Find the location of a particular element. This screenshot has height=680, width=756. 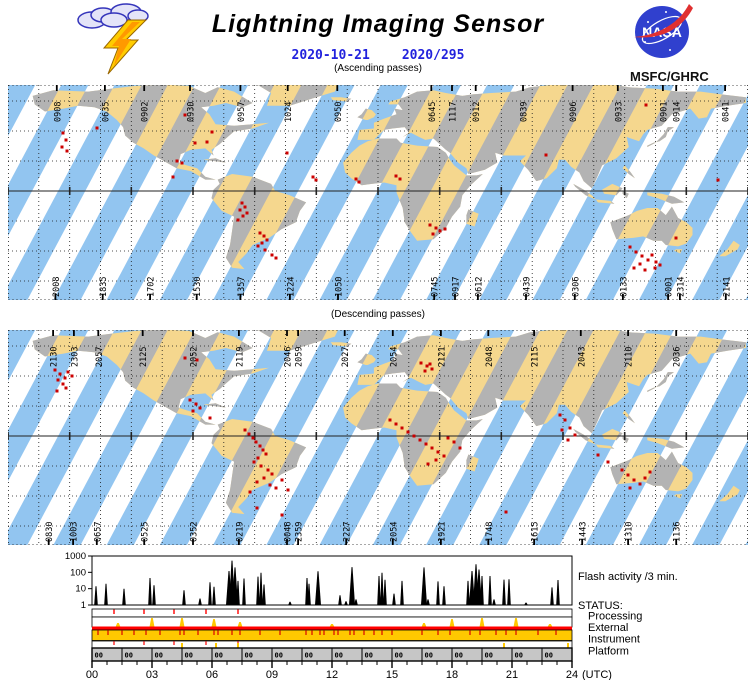

svg-text: 0657 is located at coordinates (98, 532).